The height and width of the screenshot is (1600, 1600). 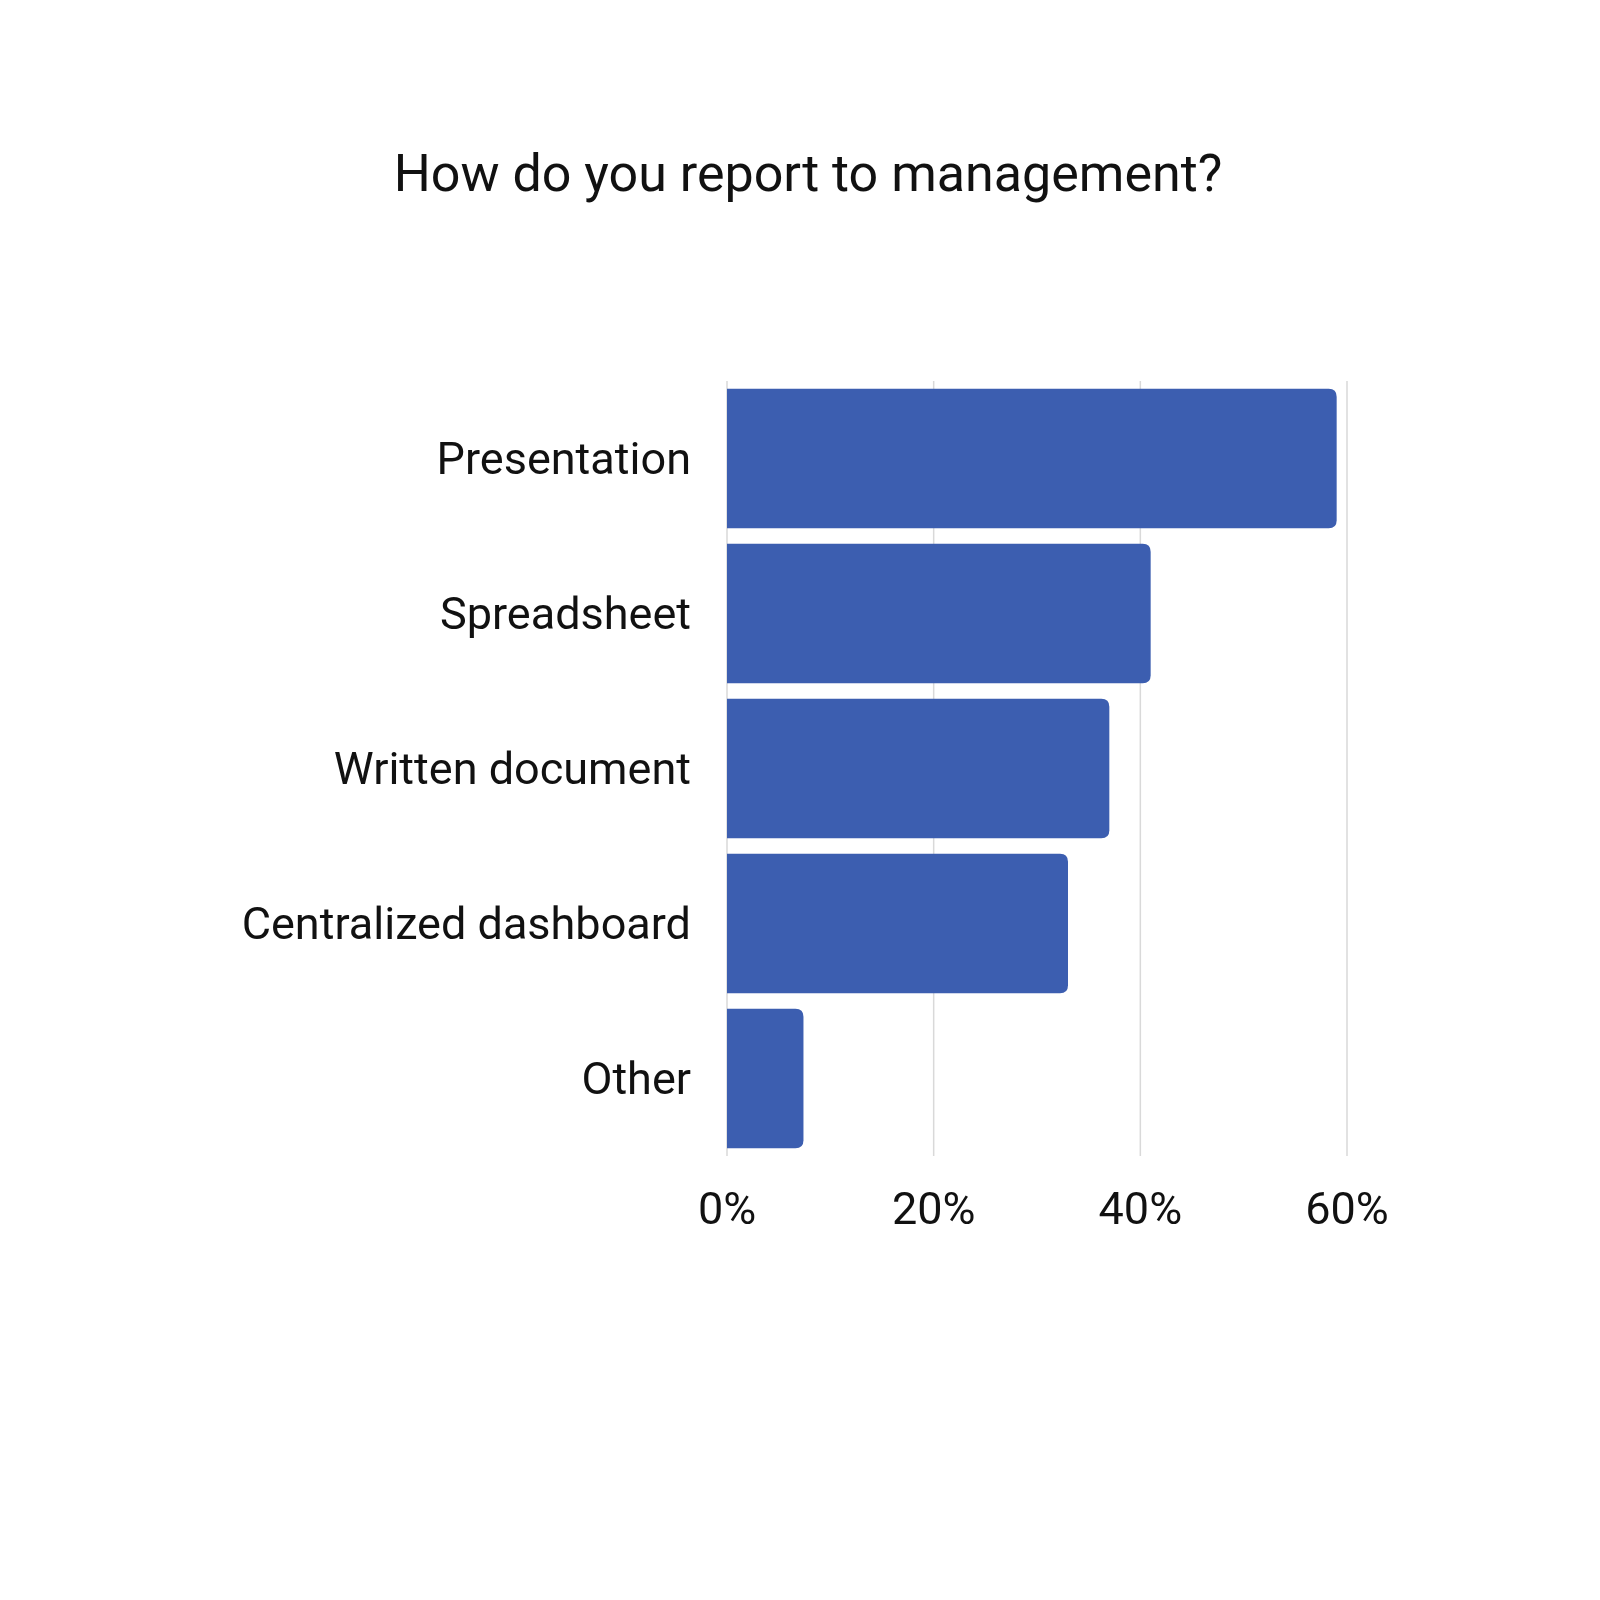 What do you see at coordinates (727, 1208) in the screenshot?
I see `x-tick-label: 0%` at bounding box center [727, 1208].